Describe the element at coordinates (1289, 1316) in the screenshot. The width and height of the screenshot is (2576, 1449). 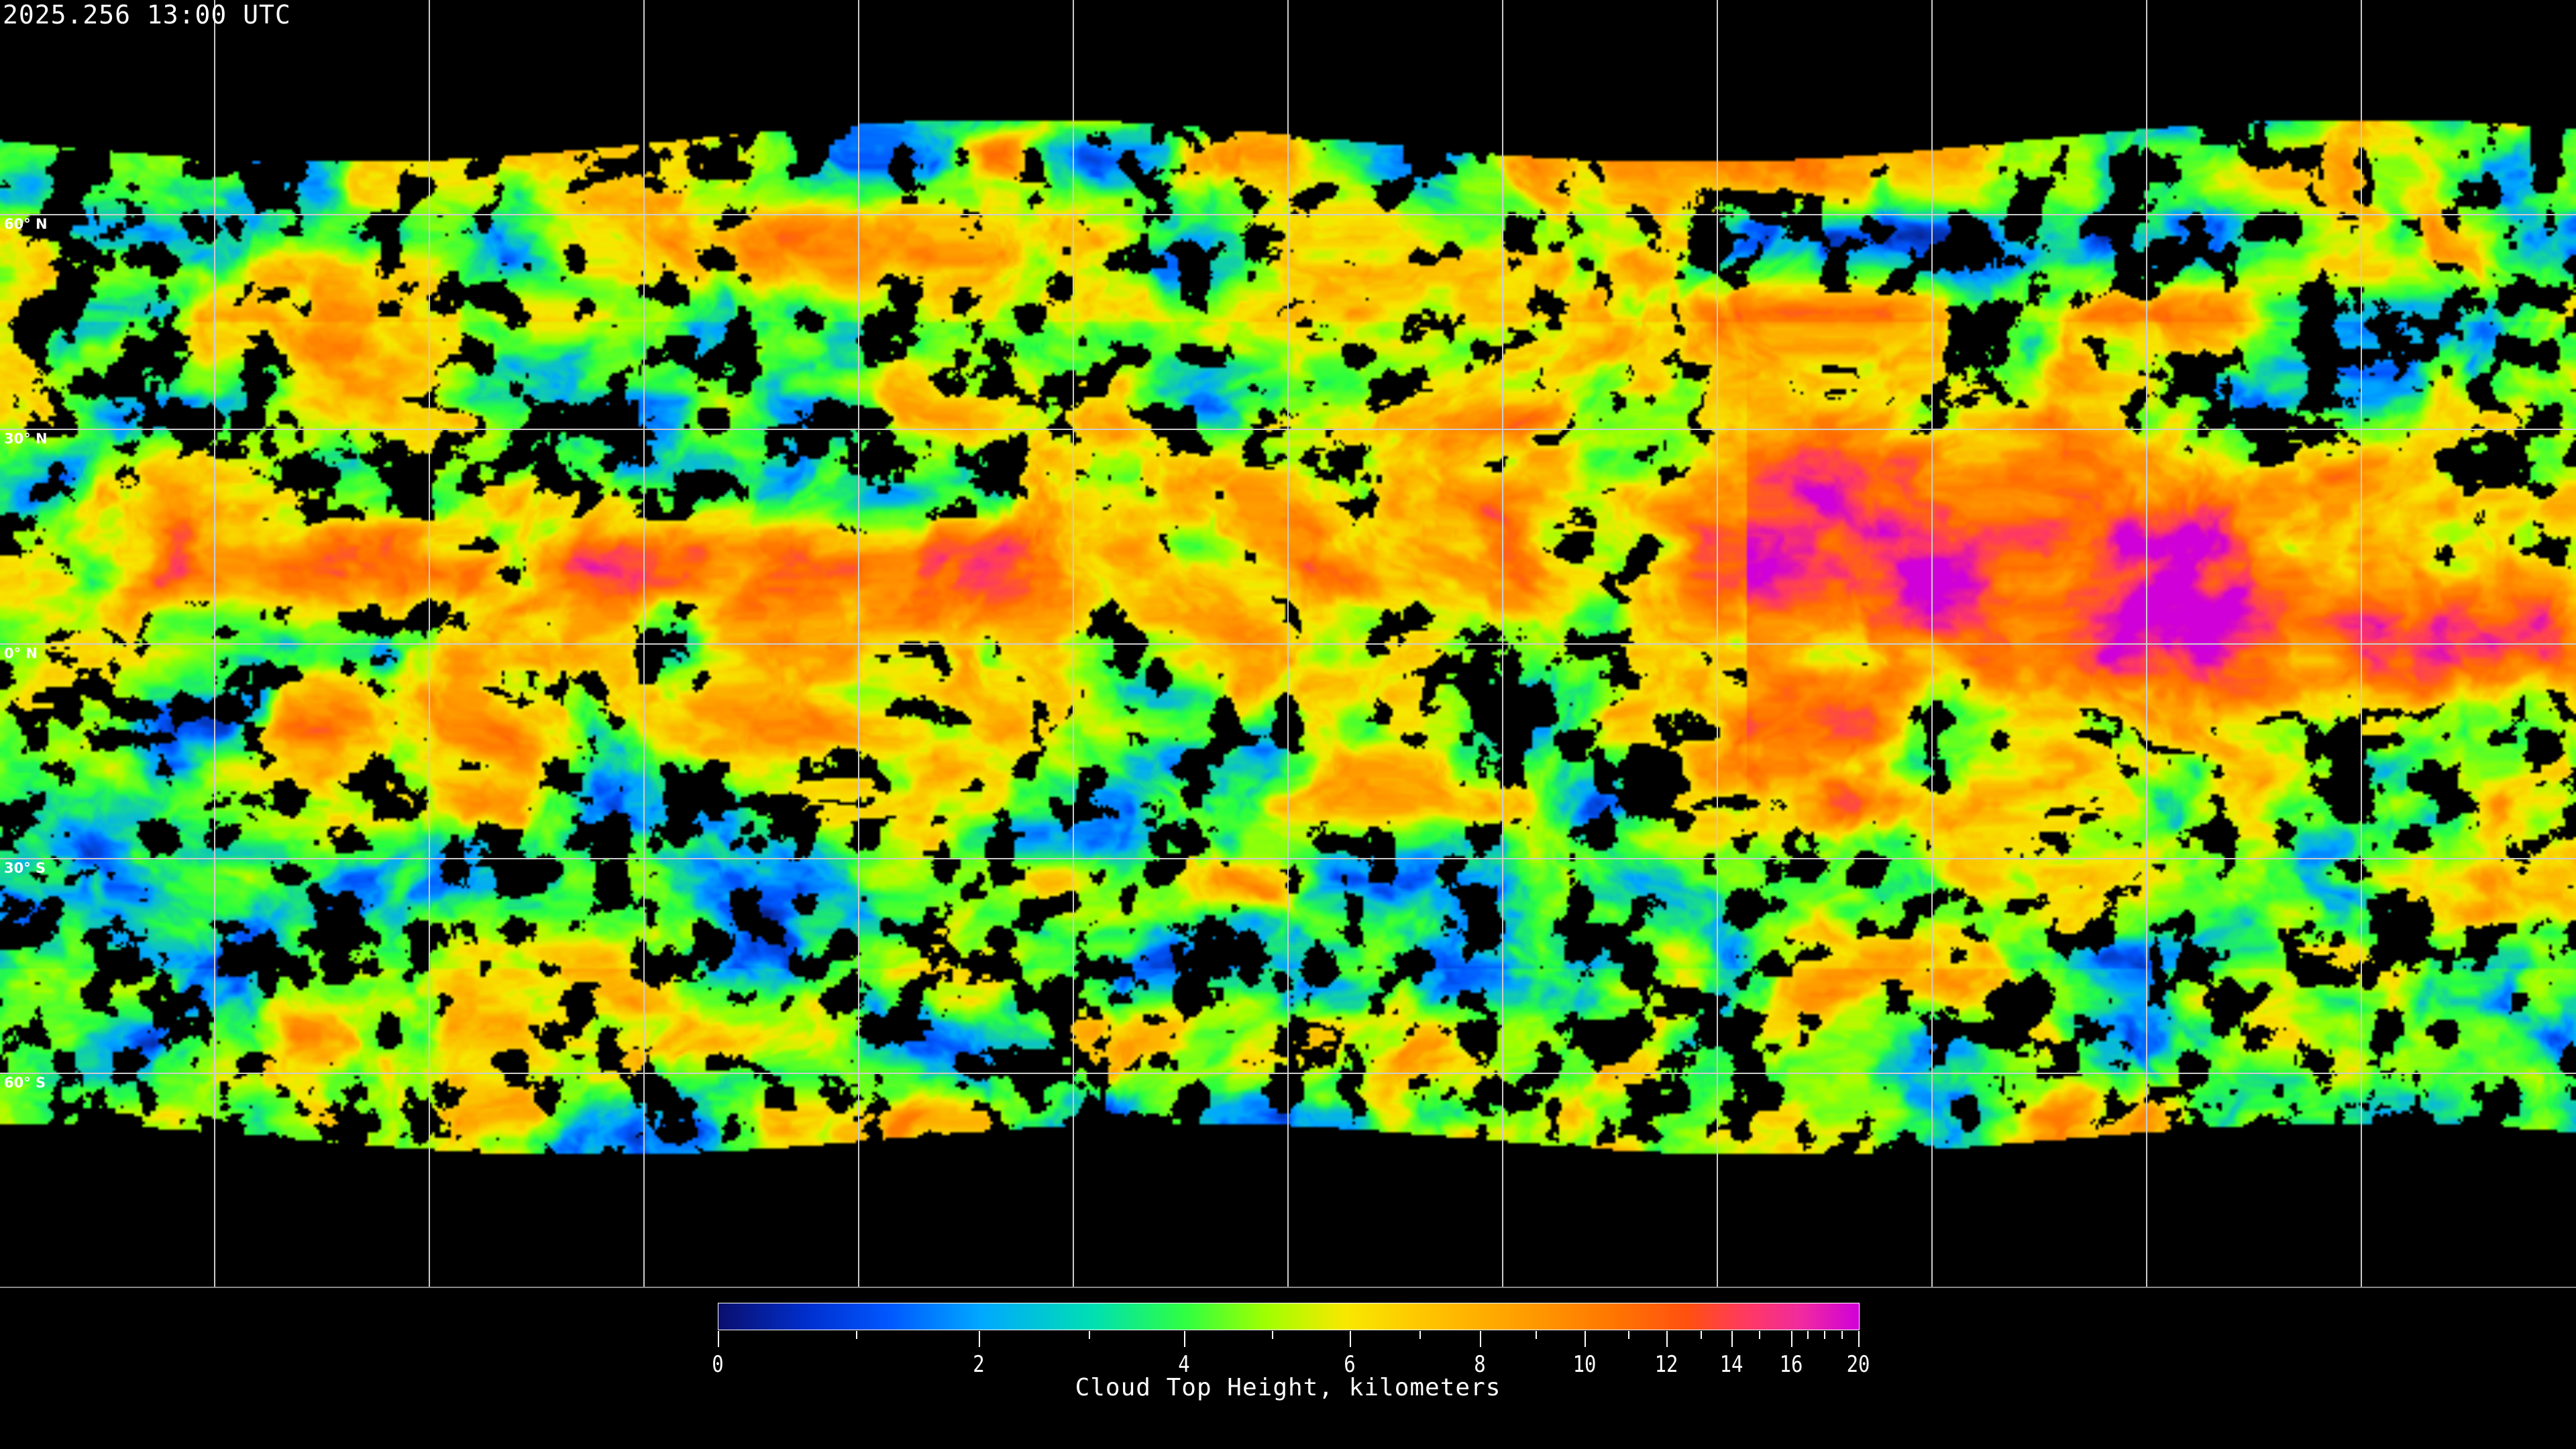
I see `colorbar` at that location.